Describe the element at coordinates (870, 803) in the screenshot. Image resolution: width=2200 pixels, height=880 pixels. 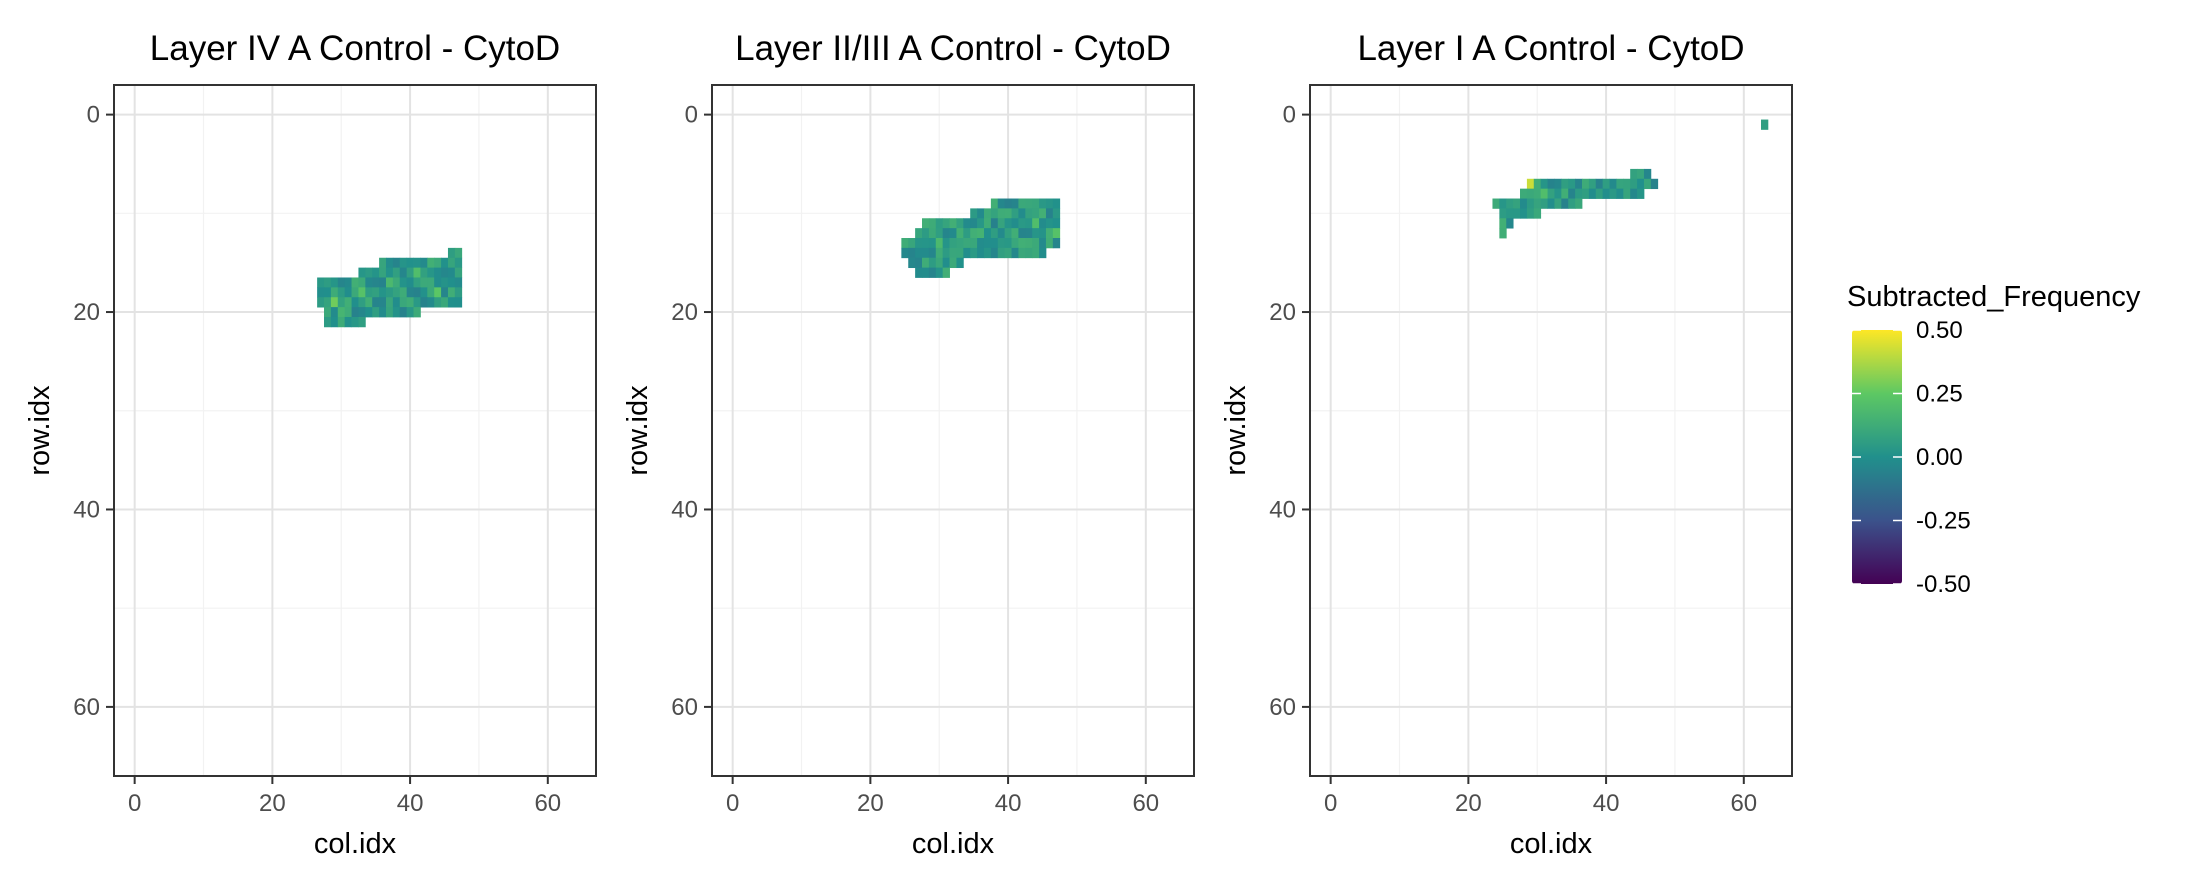
I see `x-tick-label: 20` at that location.